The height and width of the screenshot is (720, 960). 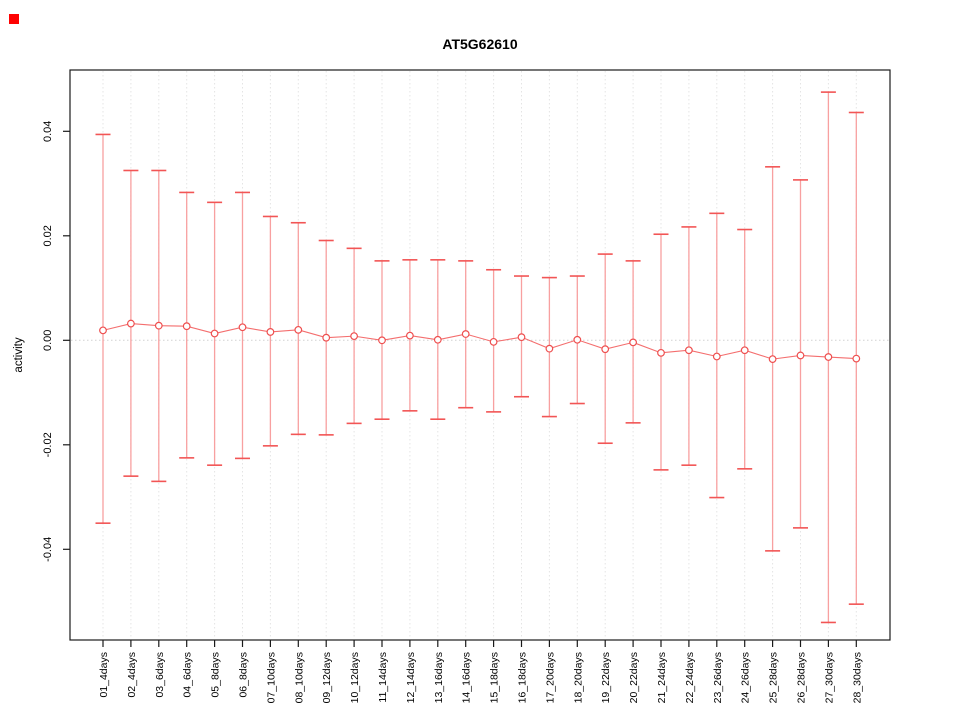 What do you see at coordinates (829, 677) in the screenshot?
I see `x-tick-label: 27_30days` at bounding box center [829, 677].